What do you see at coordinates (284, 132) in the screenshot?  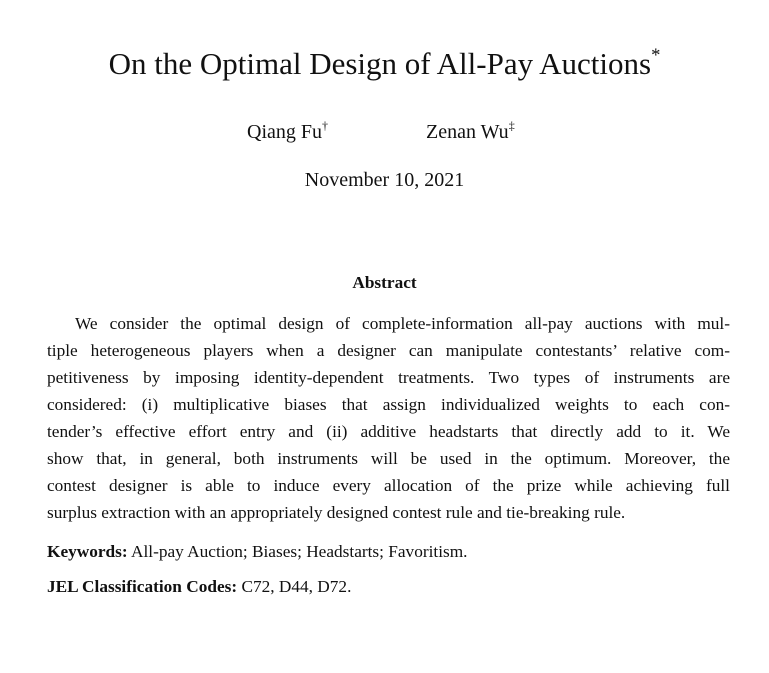 I see `author-name: Qiang Fu` at bounding box center [284, 132].